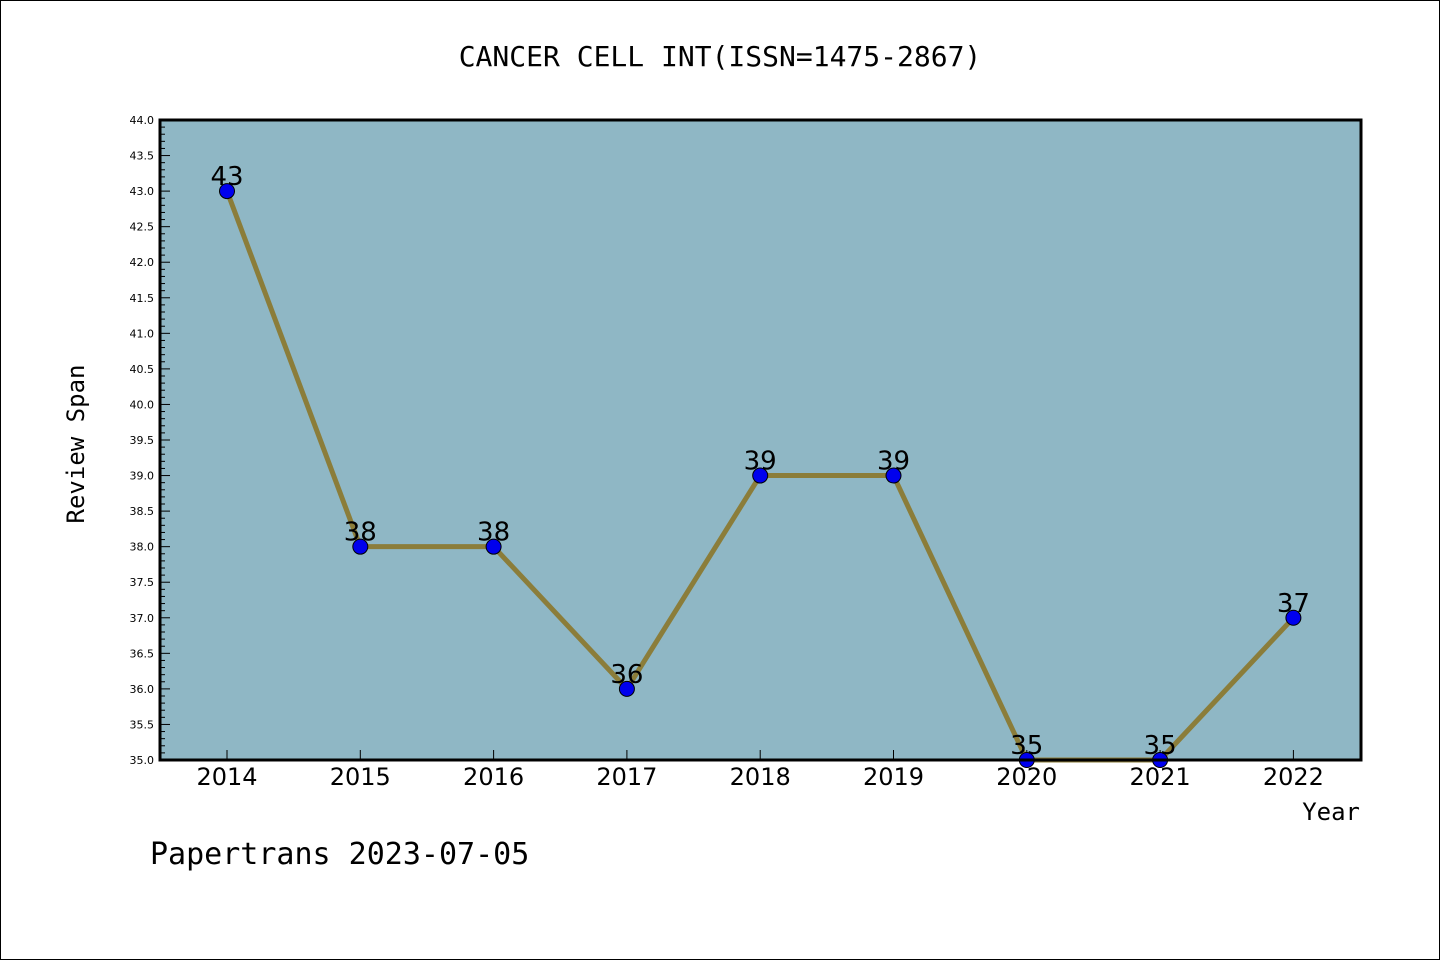 The image size is (1440, 960). What do you see at coordinates (142, 440) in the screenshot?
I see `y-tick-label: 39.5` at bounding box center [142, 440].